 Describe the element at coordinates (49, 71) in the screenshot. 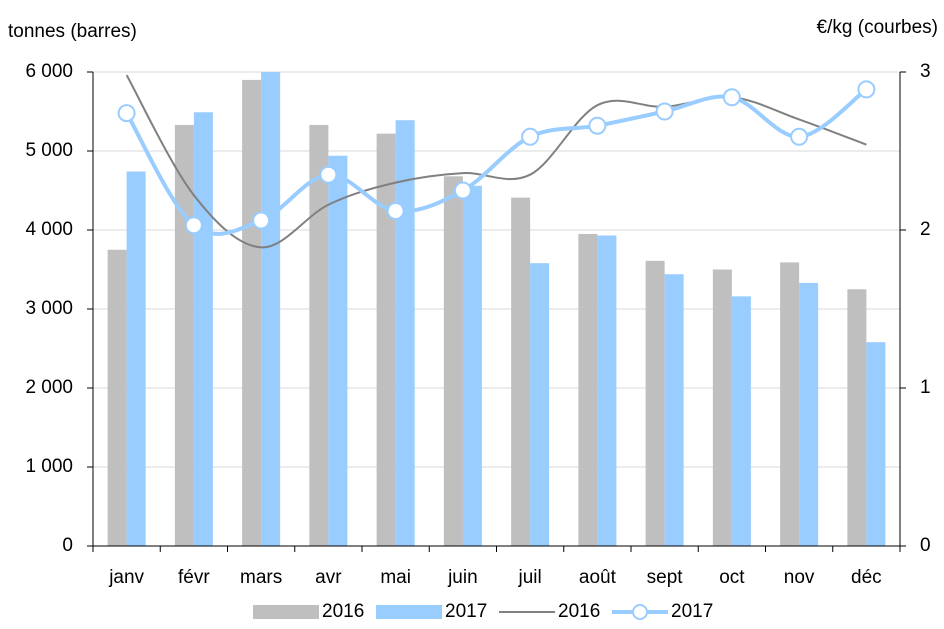

I see `y-tick-label: 6 000` at that location.